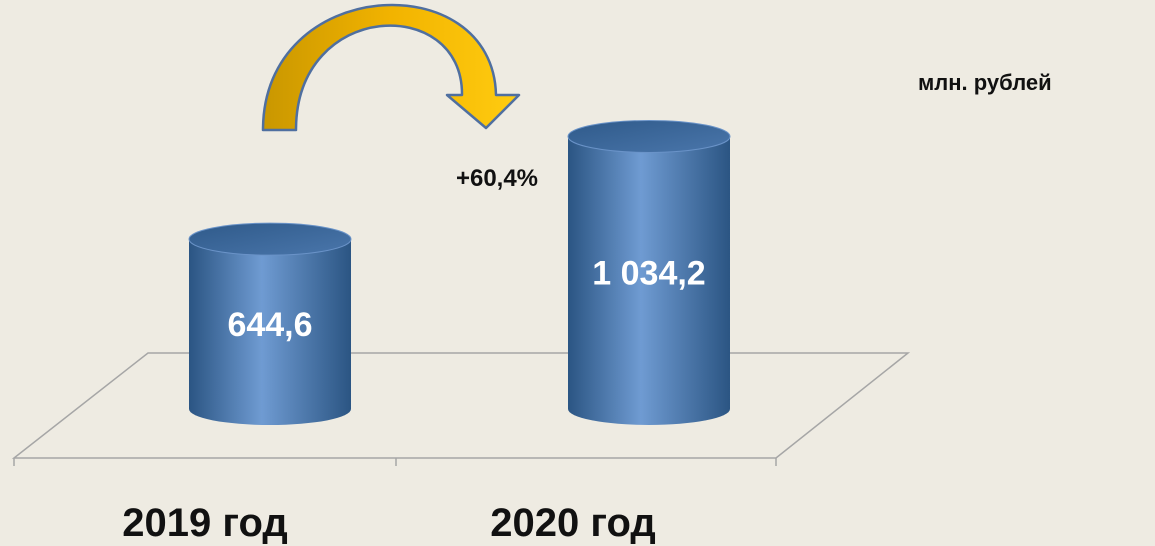 This screenshot has width=1155, height=546. I want to click on growth-arrow-icon, so click(391, 67).